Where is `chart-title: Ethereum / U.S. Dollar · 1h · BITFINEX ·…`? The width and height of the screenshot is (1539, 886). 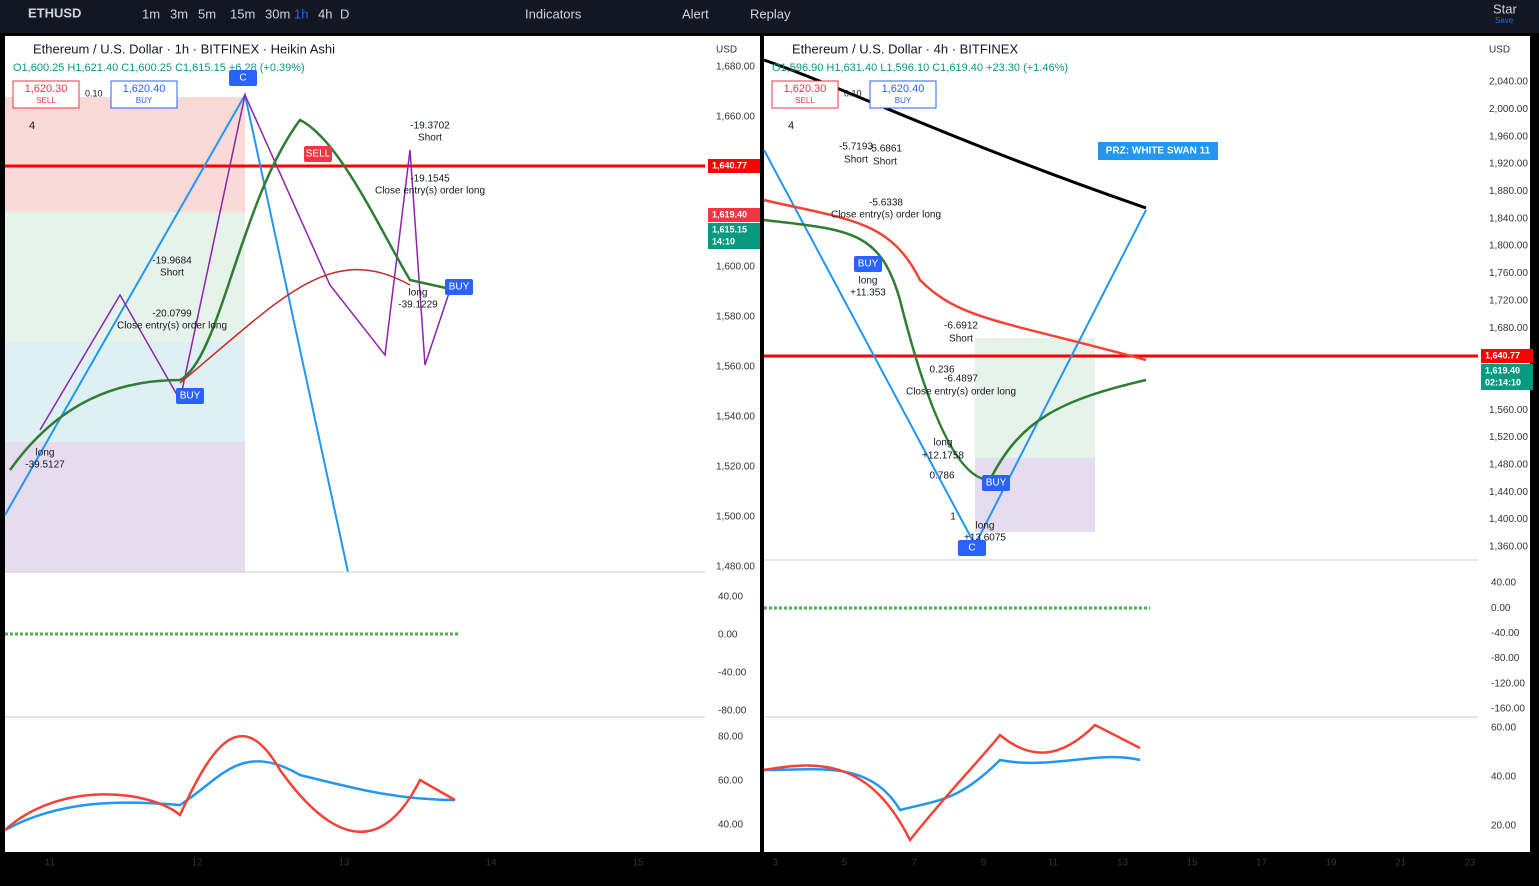
chart-title: Ethereum / U.S. Dollar · 1h · BITFINEX ·… is located at coordinates (184, 48).